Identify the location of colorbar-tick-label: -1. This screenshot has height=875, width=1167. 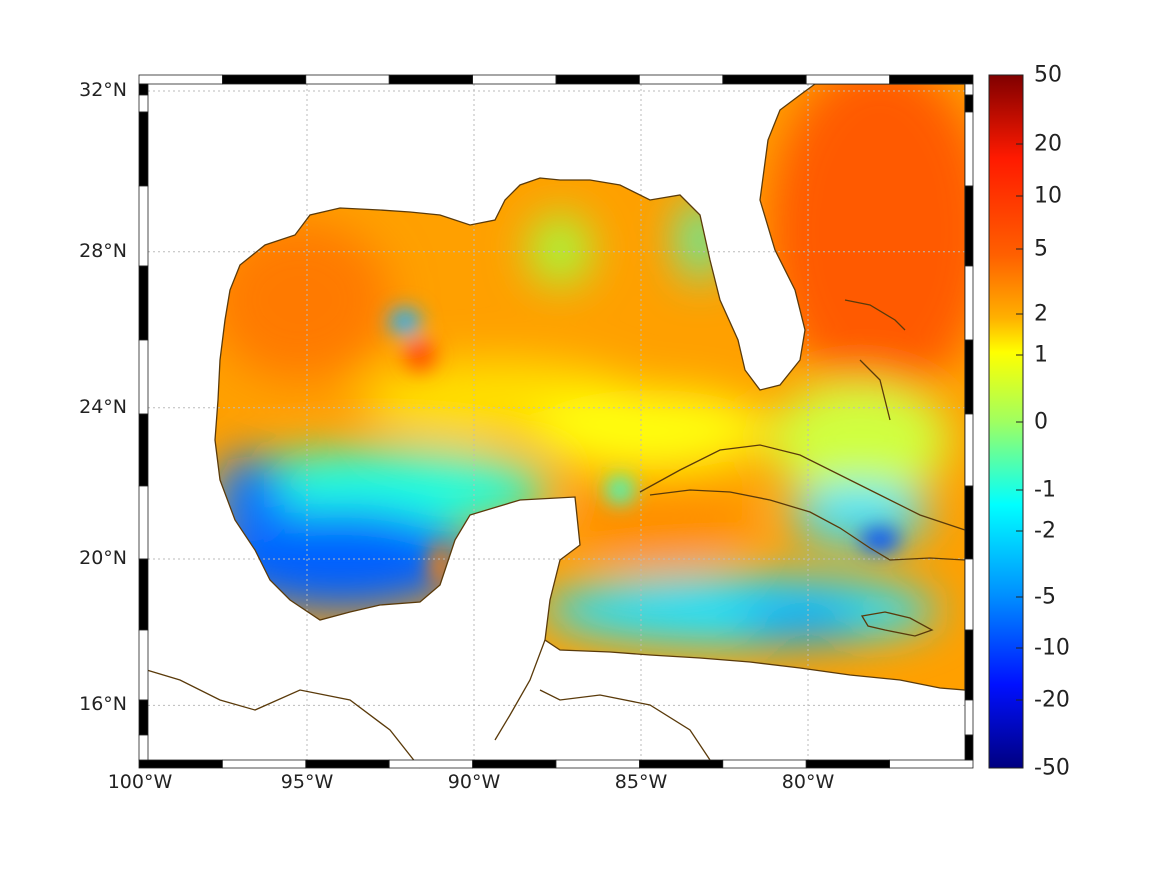
(1045, 490).